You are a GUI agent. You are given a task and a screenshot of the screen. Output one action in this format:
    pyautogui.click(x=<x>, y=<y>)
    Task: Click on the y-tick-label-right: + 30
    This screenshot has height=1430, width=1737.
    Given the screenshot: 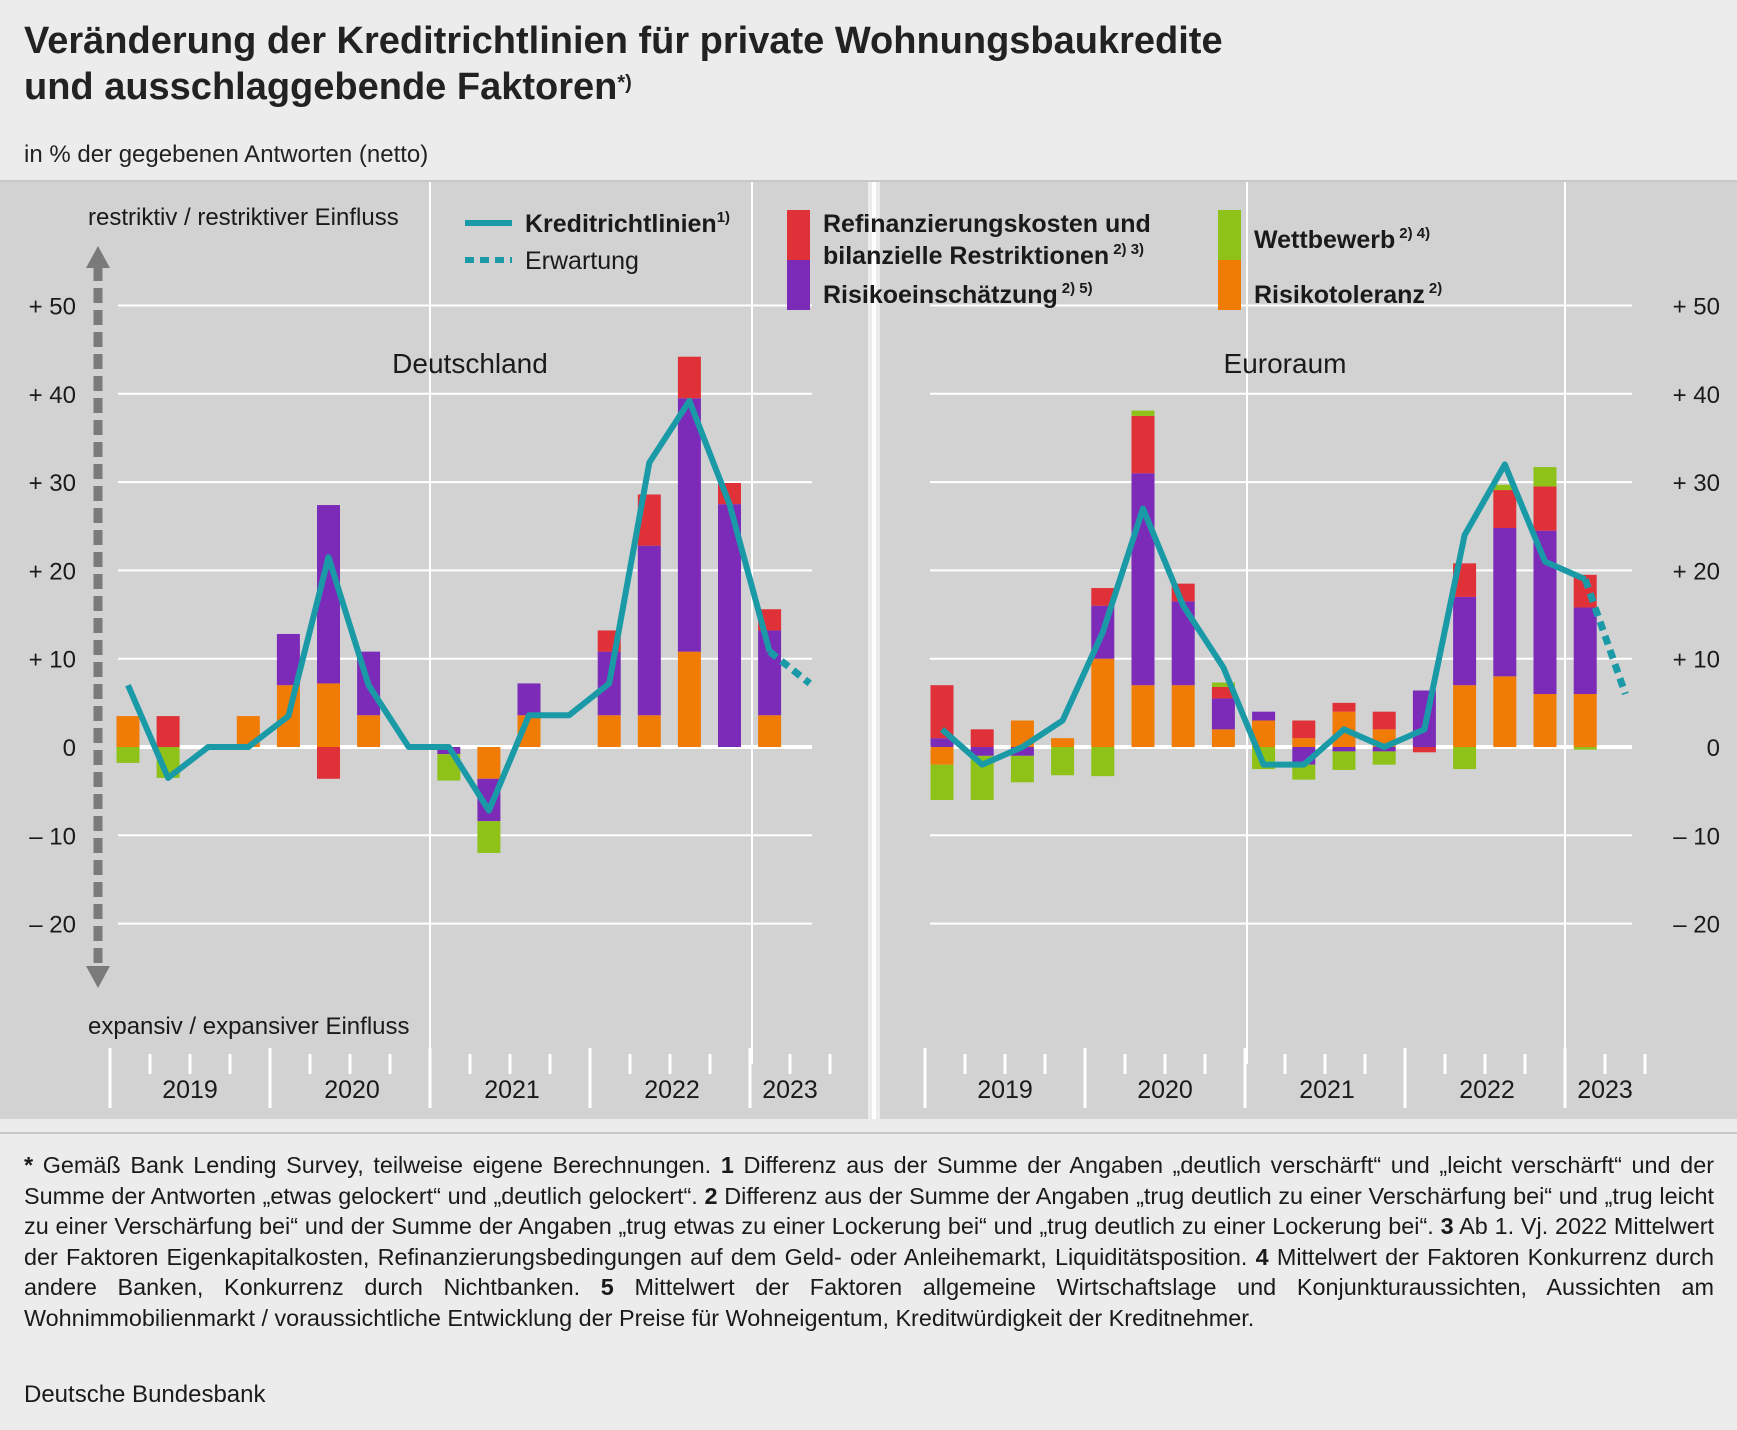 What is the action you would take?
    pyautogui.click(x=1696, y=483)
    